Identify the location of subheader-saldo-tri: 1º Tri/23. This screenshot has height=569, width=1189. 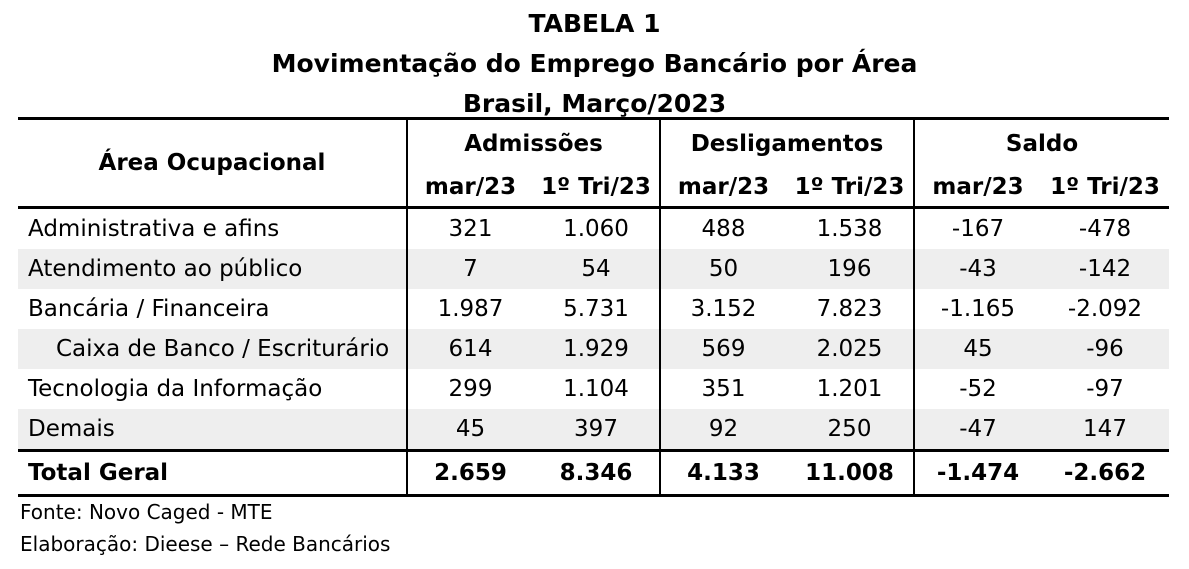
(1105, 187).